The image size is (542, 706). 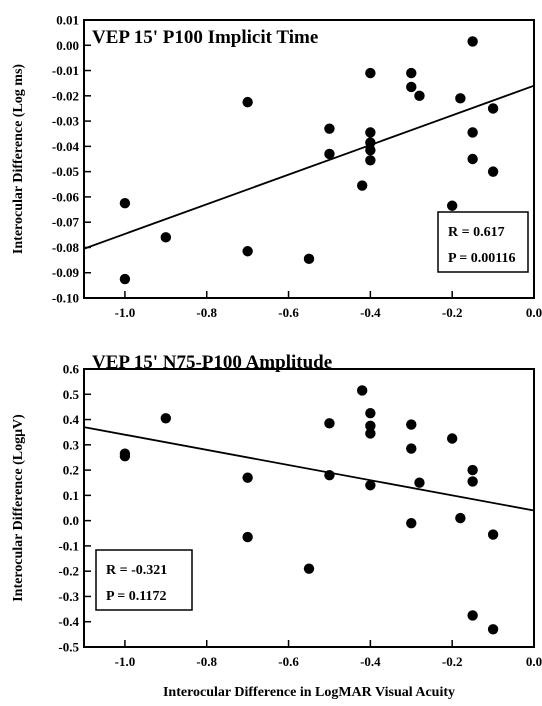 What do you see at coordinates (71, 394) in the screenshot?
I see `y-tick-label: 0.5` at bounding box center [71, 394].